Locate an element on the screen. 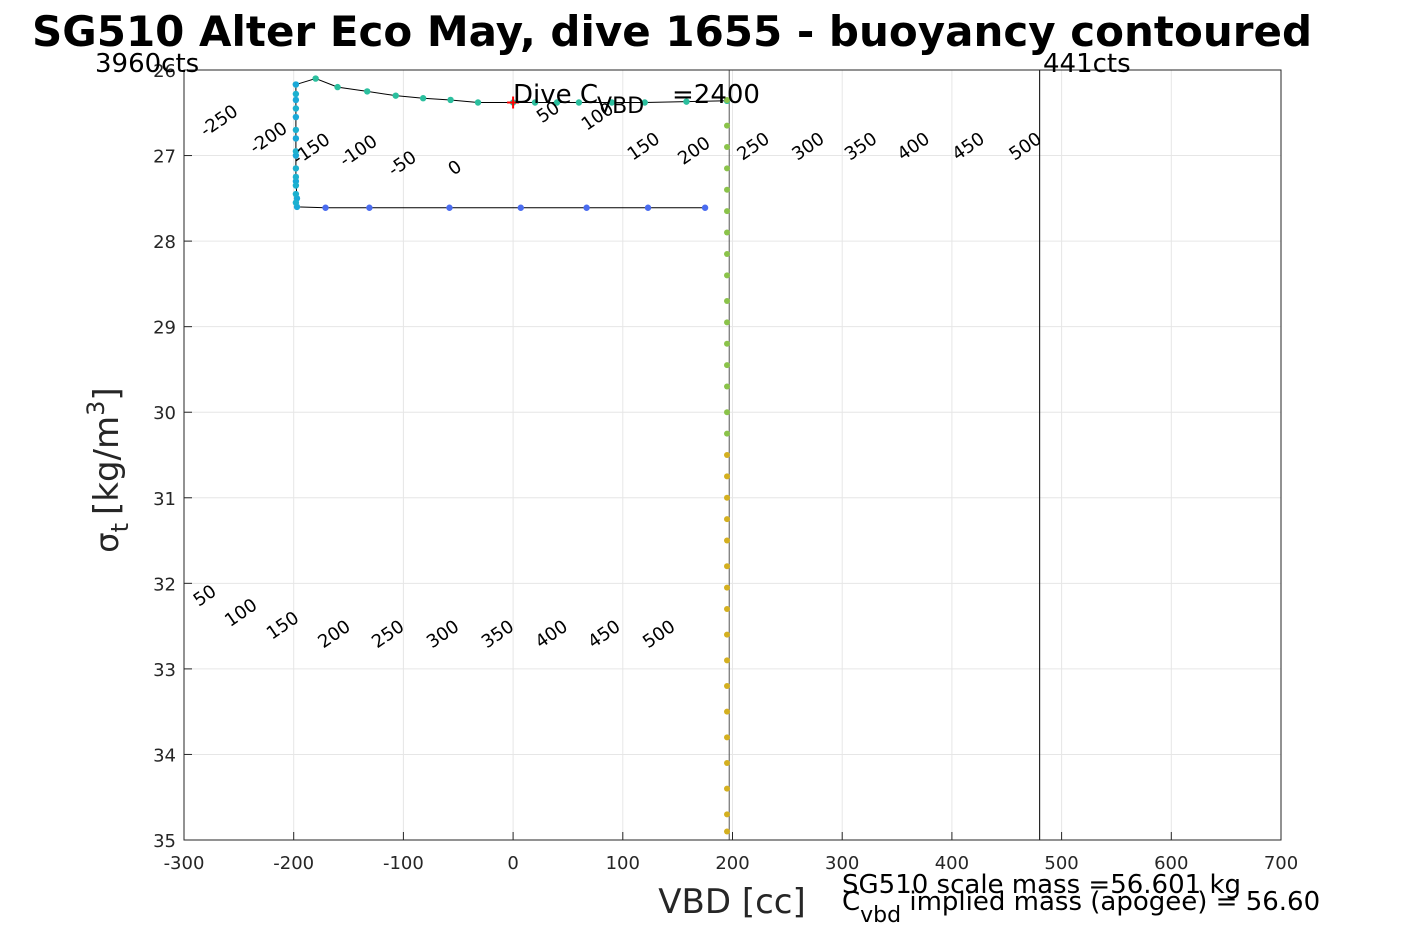 The width and height of the screenshot is (1417, 945). dive-c-value: =2400 is located at coordinates (716, 95).